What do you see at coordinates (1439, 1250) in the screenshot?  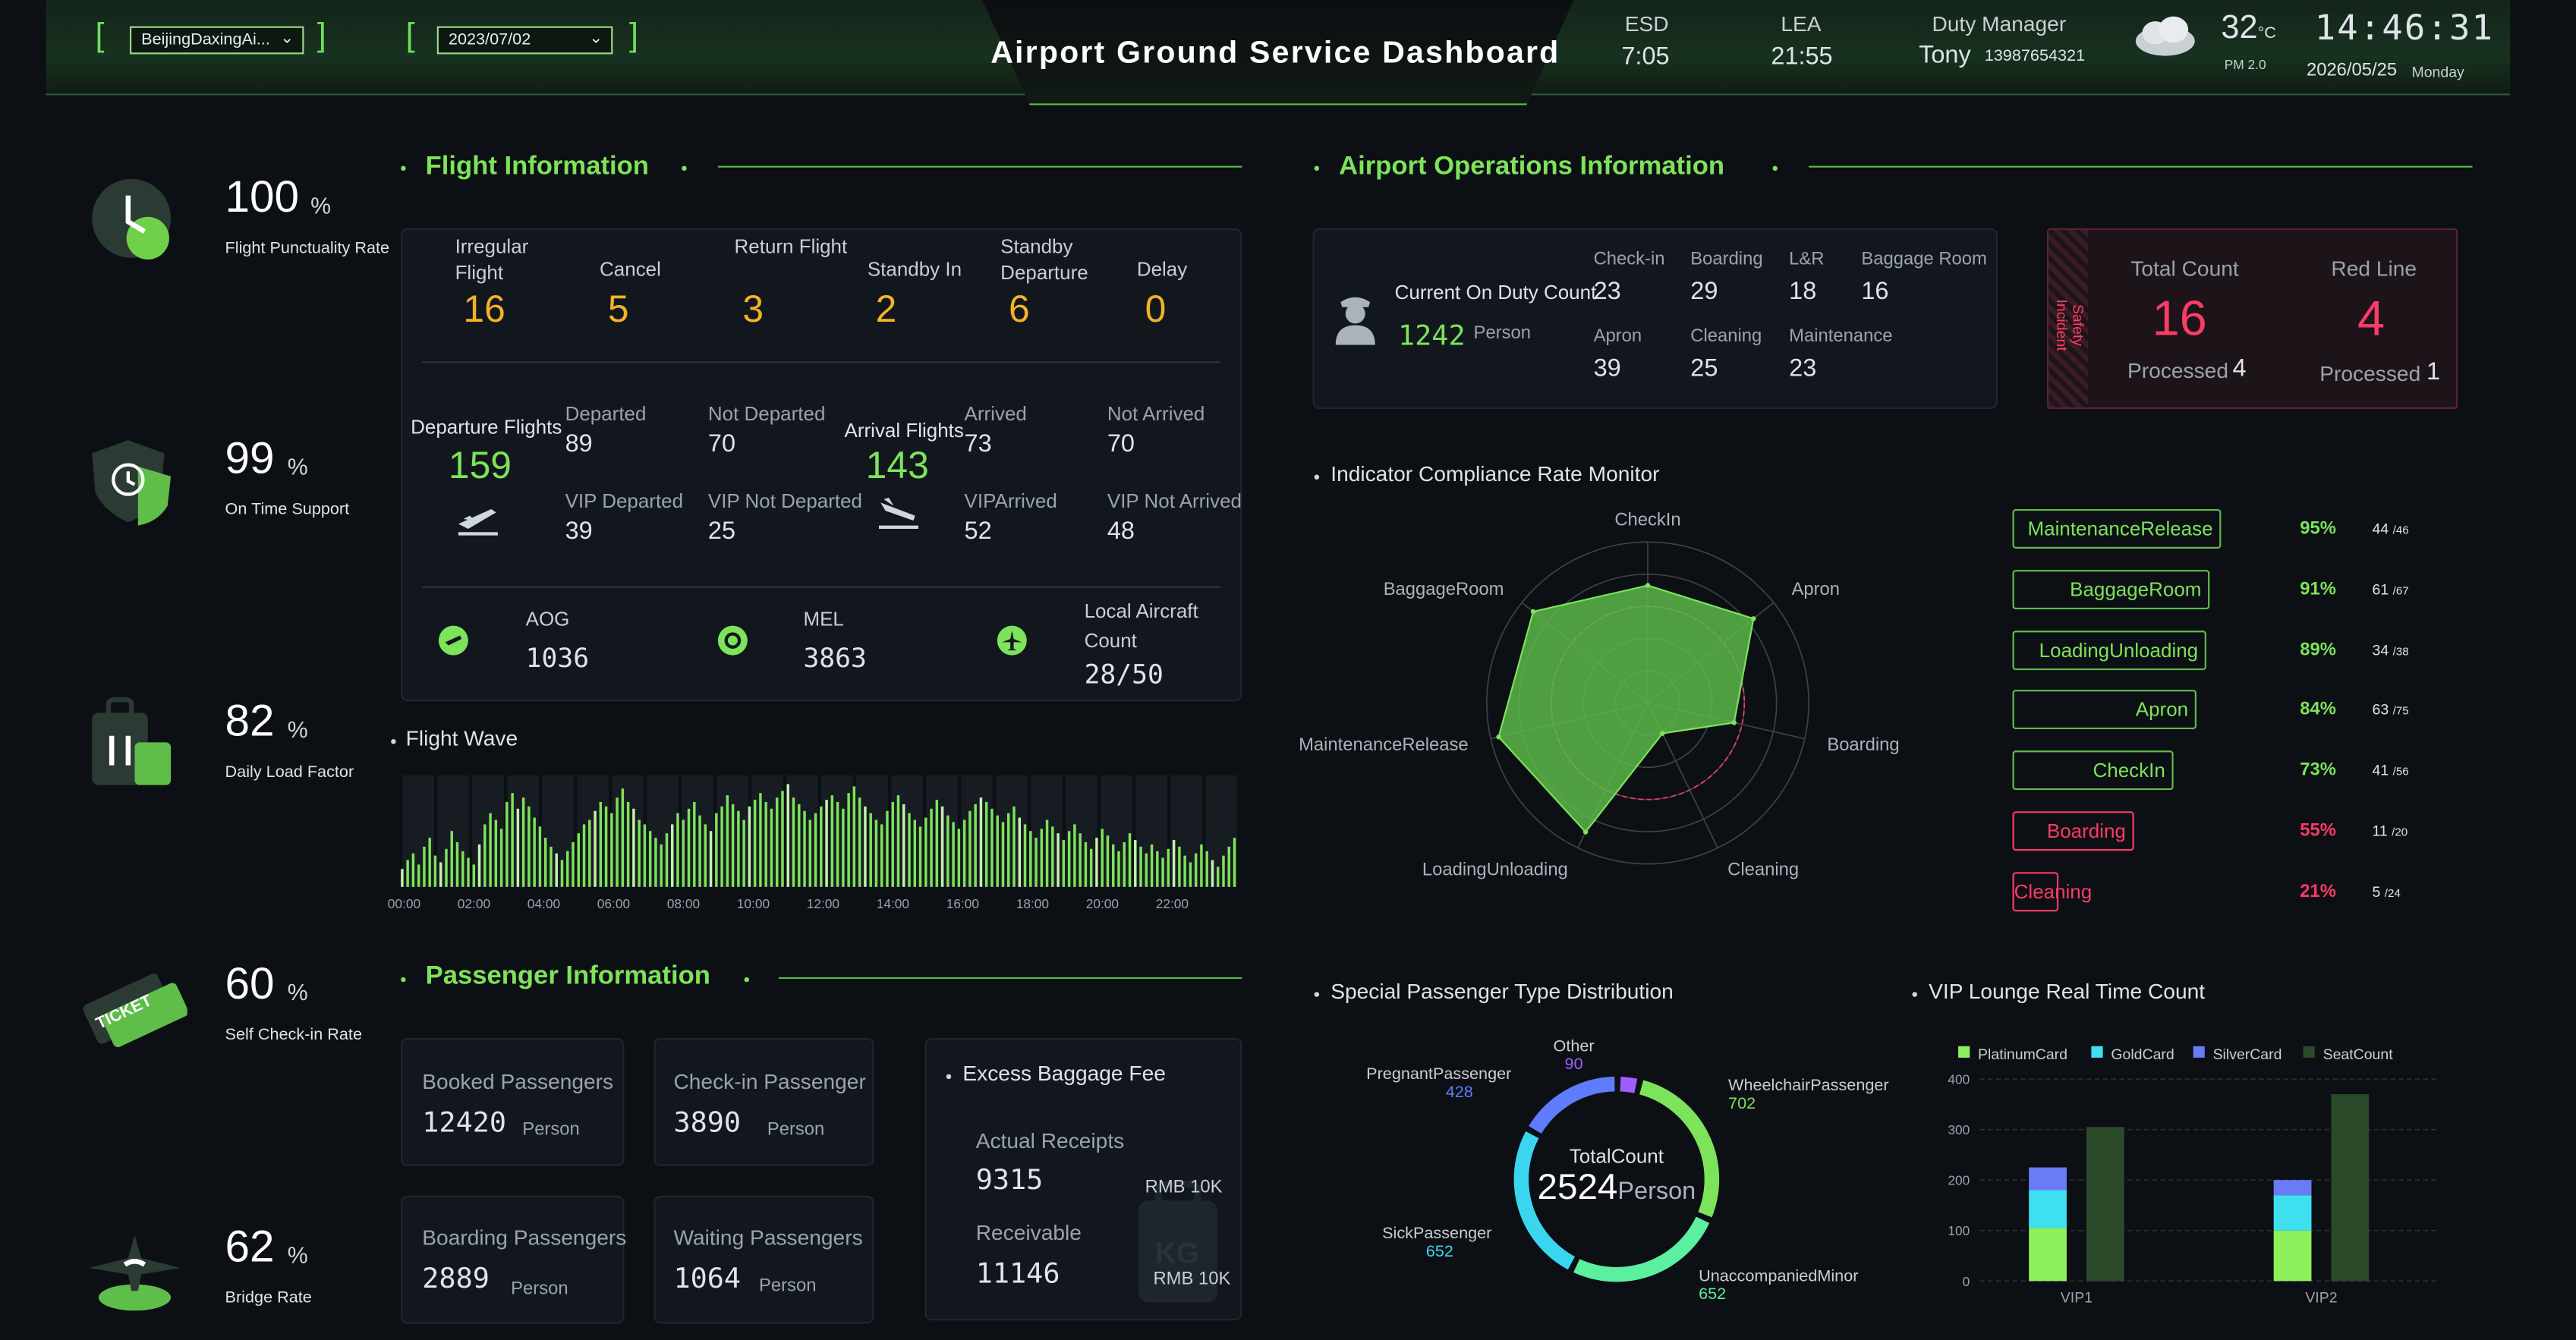 I see `donut-slice-value: 652` at bounding box center [1439, 1250].